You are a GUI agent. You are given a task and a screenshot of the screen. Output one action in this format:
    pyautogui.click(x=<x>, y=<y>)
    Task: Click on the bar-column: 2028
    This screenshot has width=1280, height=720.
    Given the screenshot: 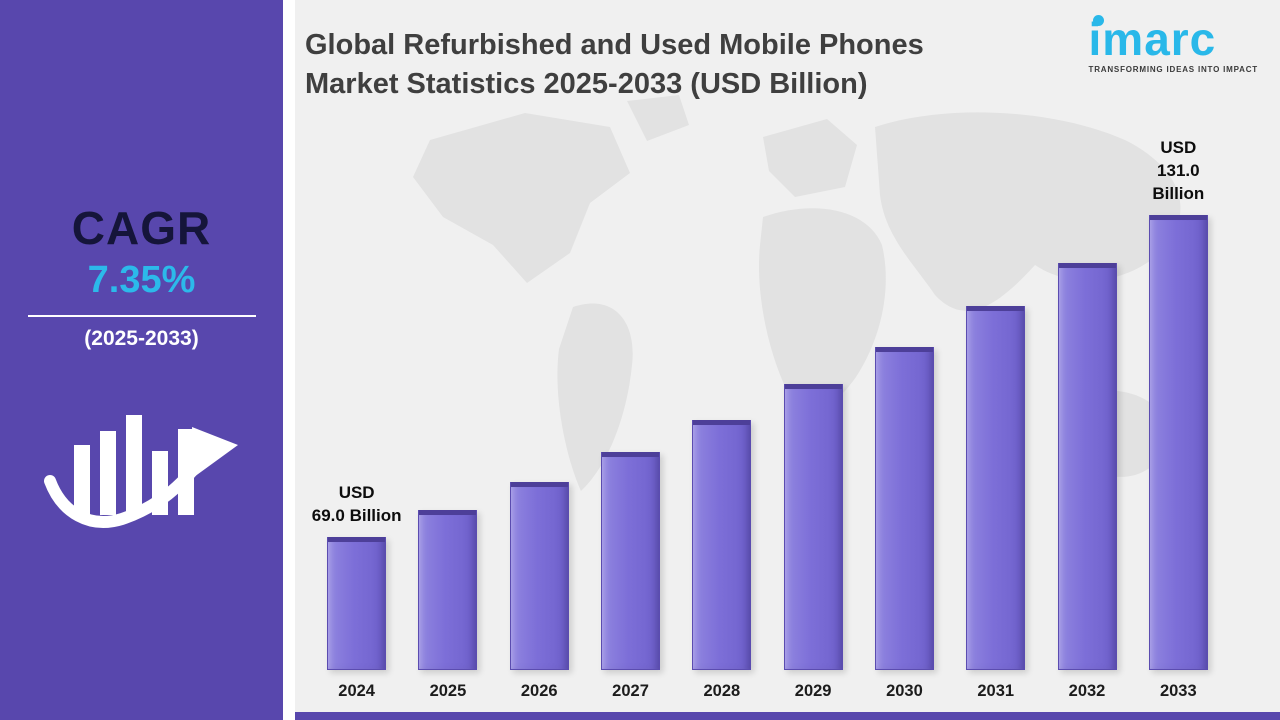 What is the action you would take?
    pyautogui.click(x=721, y=561)
    